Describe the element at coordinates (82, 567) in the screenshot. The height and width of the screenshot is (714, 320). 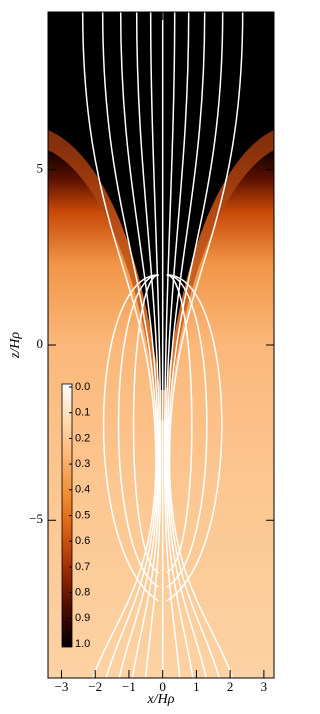
I see `colorbar-tick-label: 0.7` at that location.